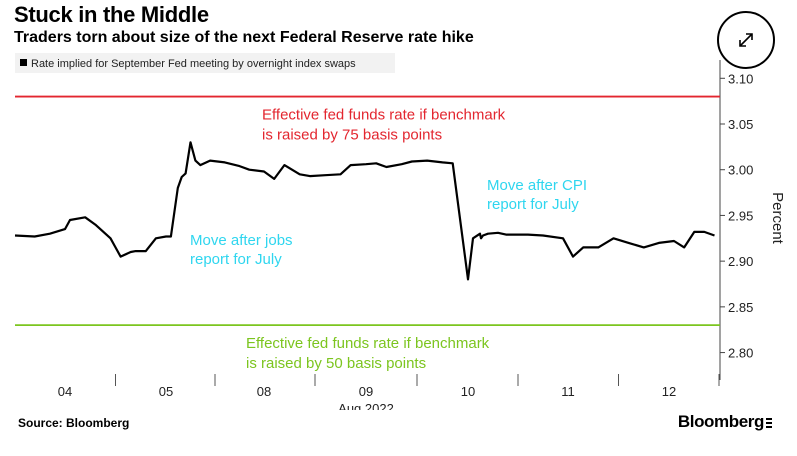 This screenshot has width=797, height=456. I want to click on x-tick-label: 08, so click(264, 391).